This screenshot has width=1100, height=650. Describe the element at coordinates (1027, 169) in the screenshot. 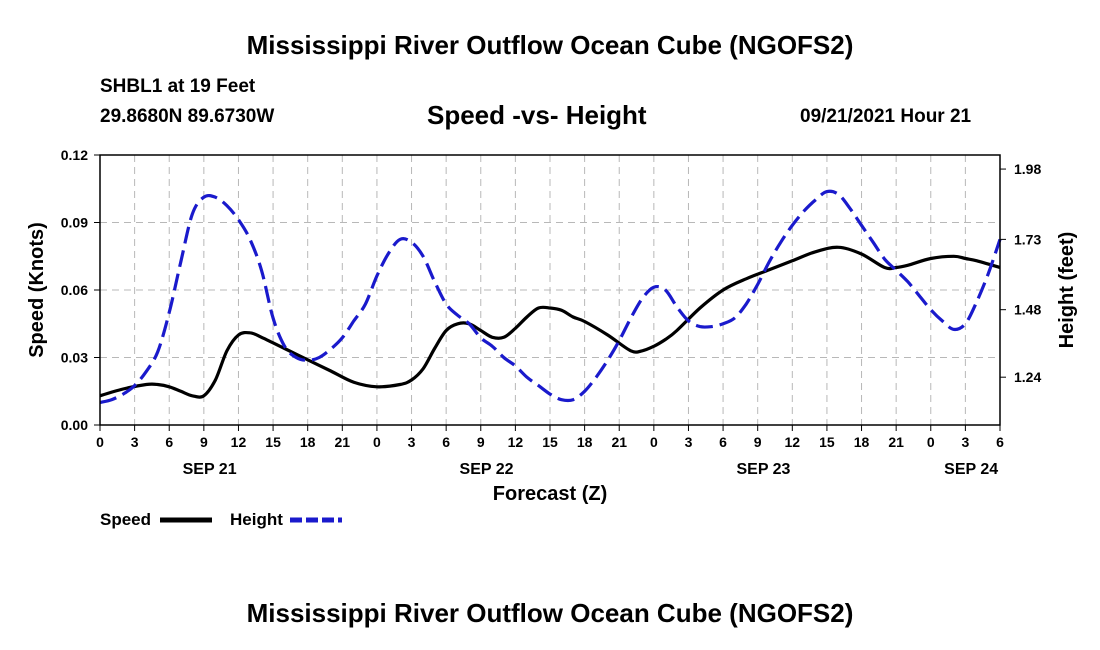

I see `y2-tick-label: 1.98` at that location.